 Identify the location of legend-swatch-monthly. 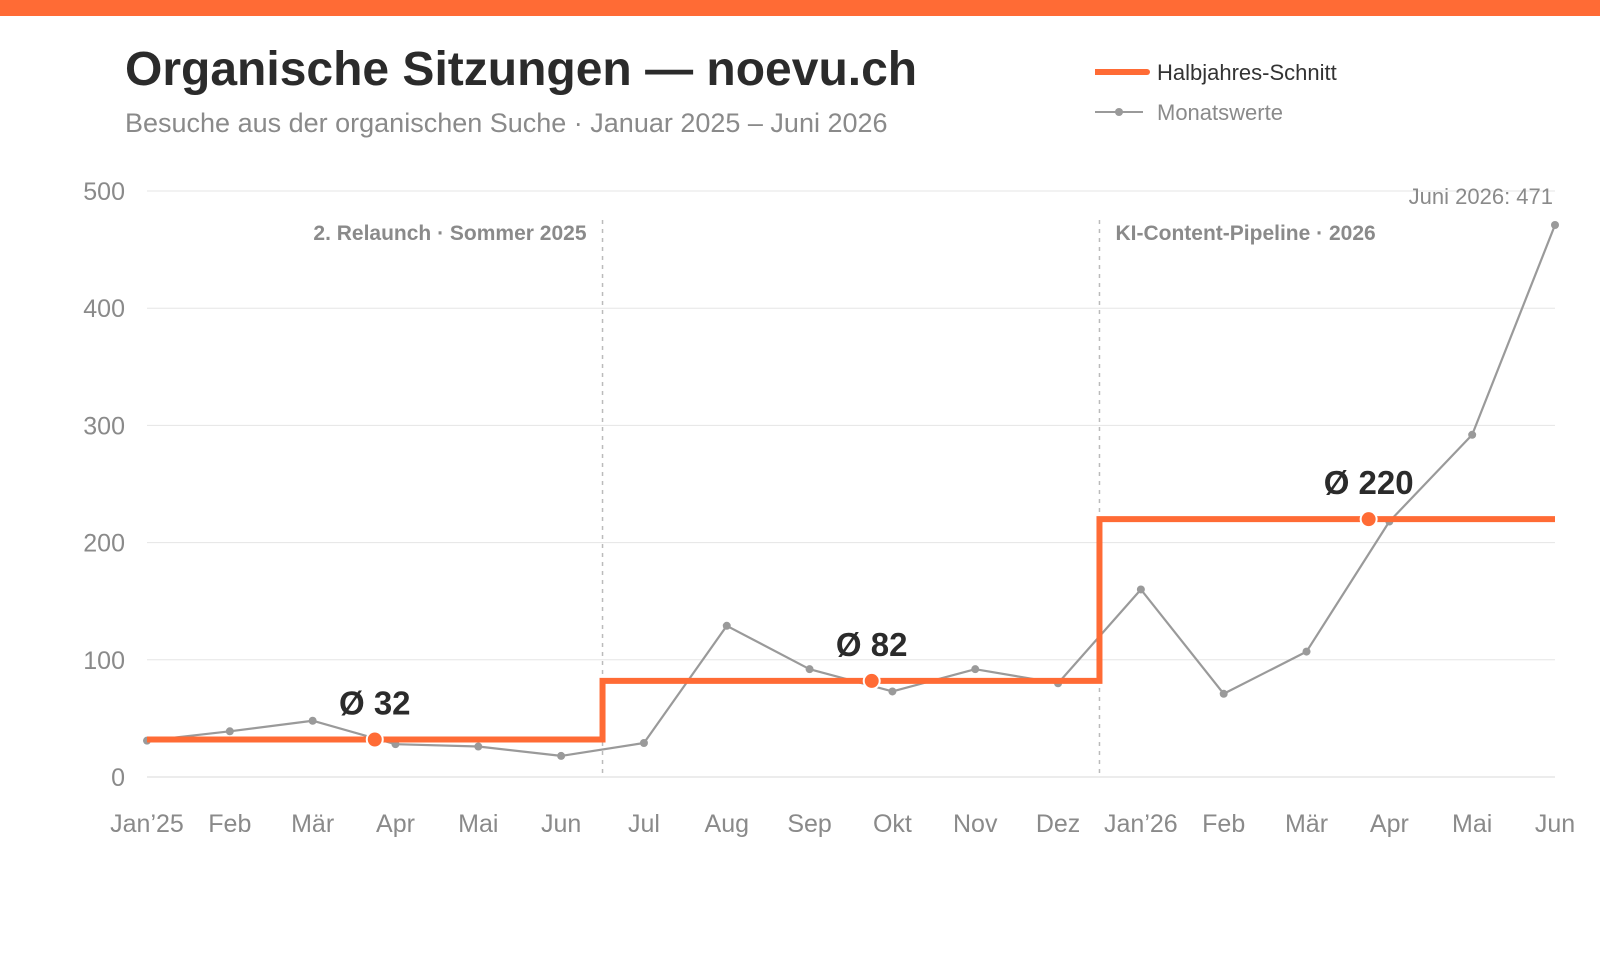
(1119, 112).